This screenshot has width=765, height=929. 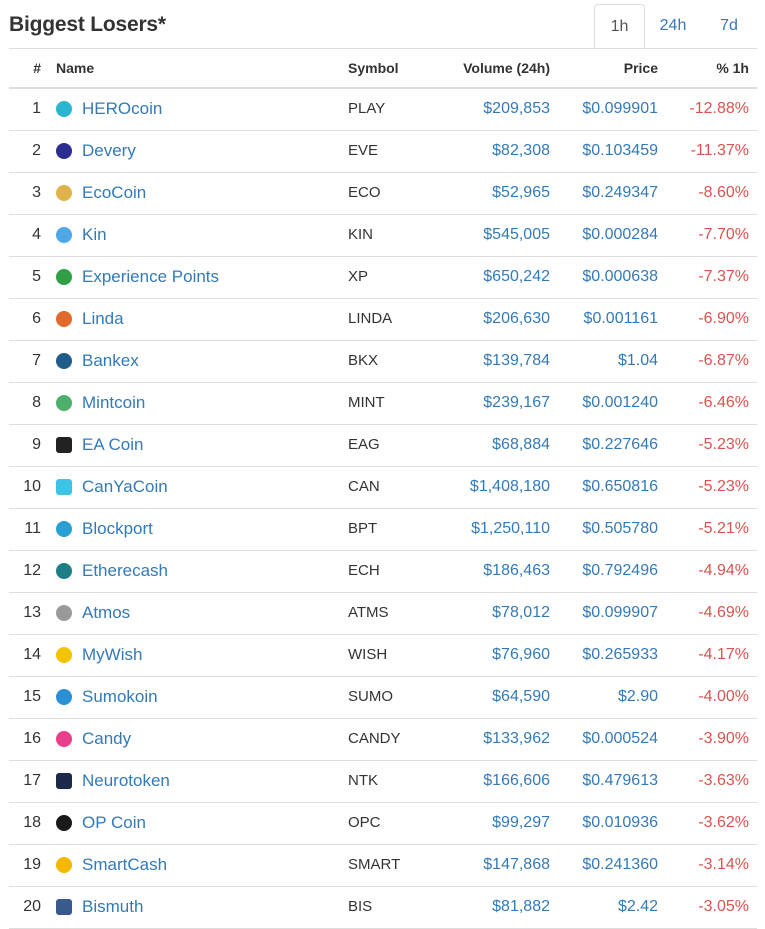 I want to click on symbol-cell: KIN, so click(x=361, y=234).